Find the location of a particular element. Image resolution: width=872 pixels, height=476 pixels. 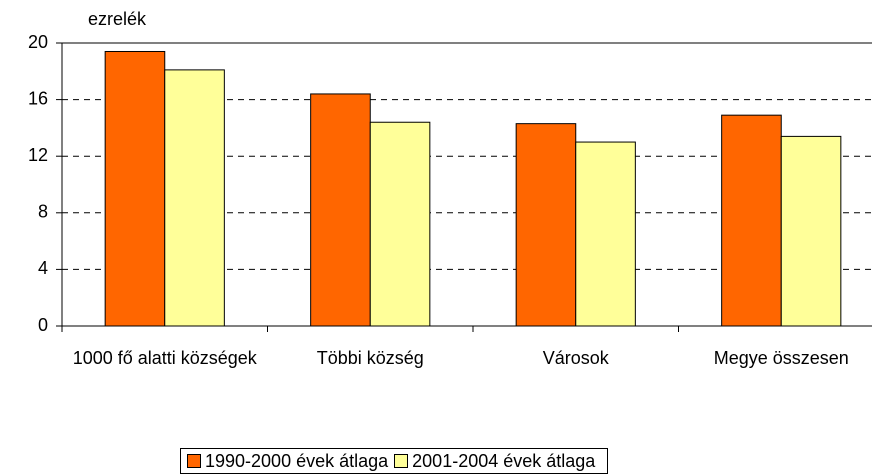

y-tick-label: 16 is located at coordinates (38, 98).